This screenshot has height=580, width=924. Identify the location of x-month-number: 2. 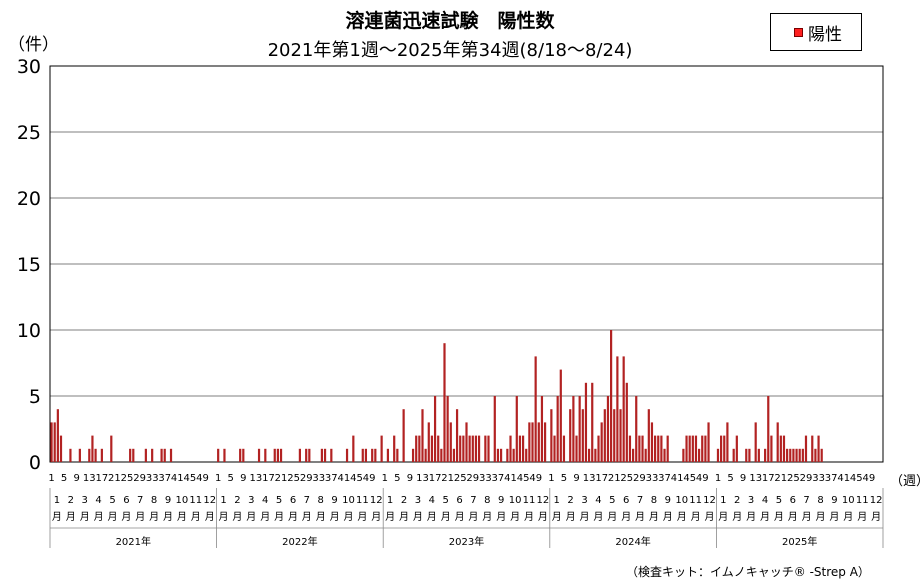
(404, 500).